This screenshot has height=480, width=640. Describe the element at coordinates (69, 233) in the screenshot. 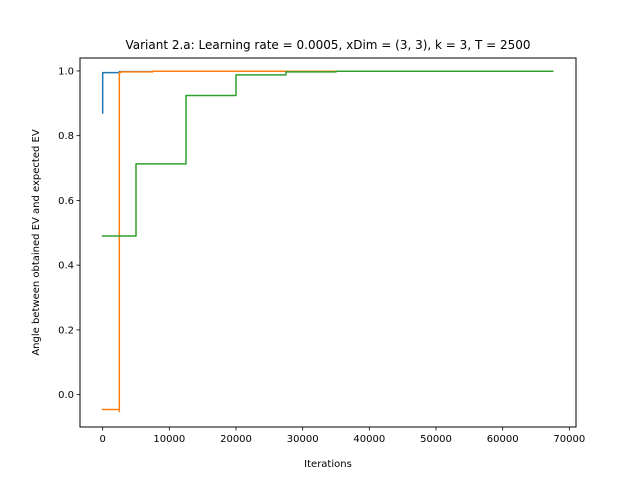

I see `y-axis: 0.0 0.2 0.4 0.6 0.8 1.0` at that location.